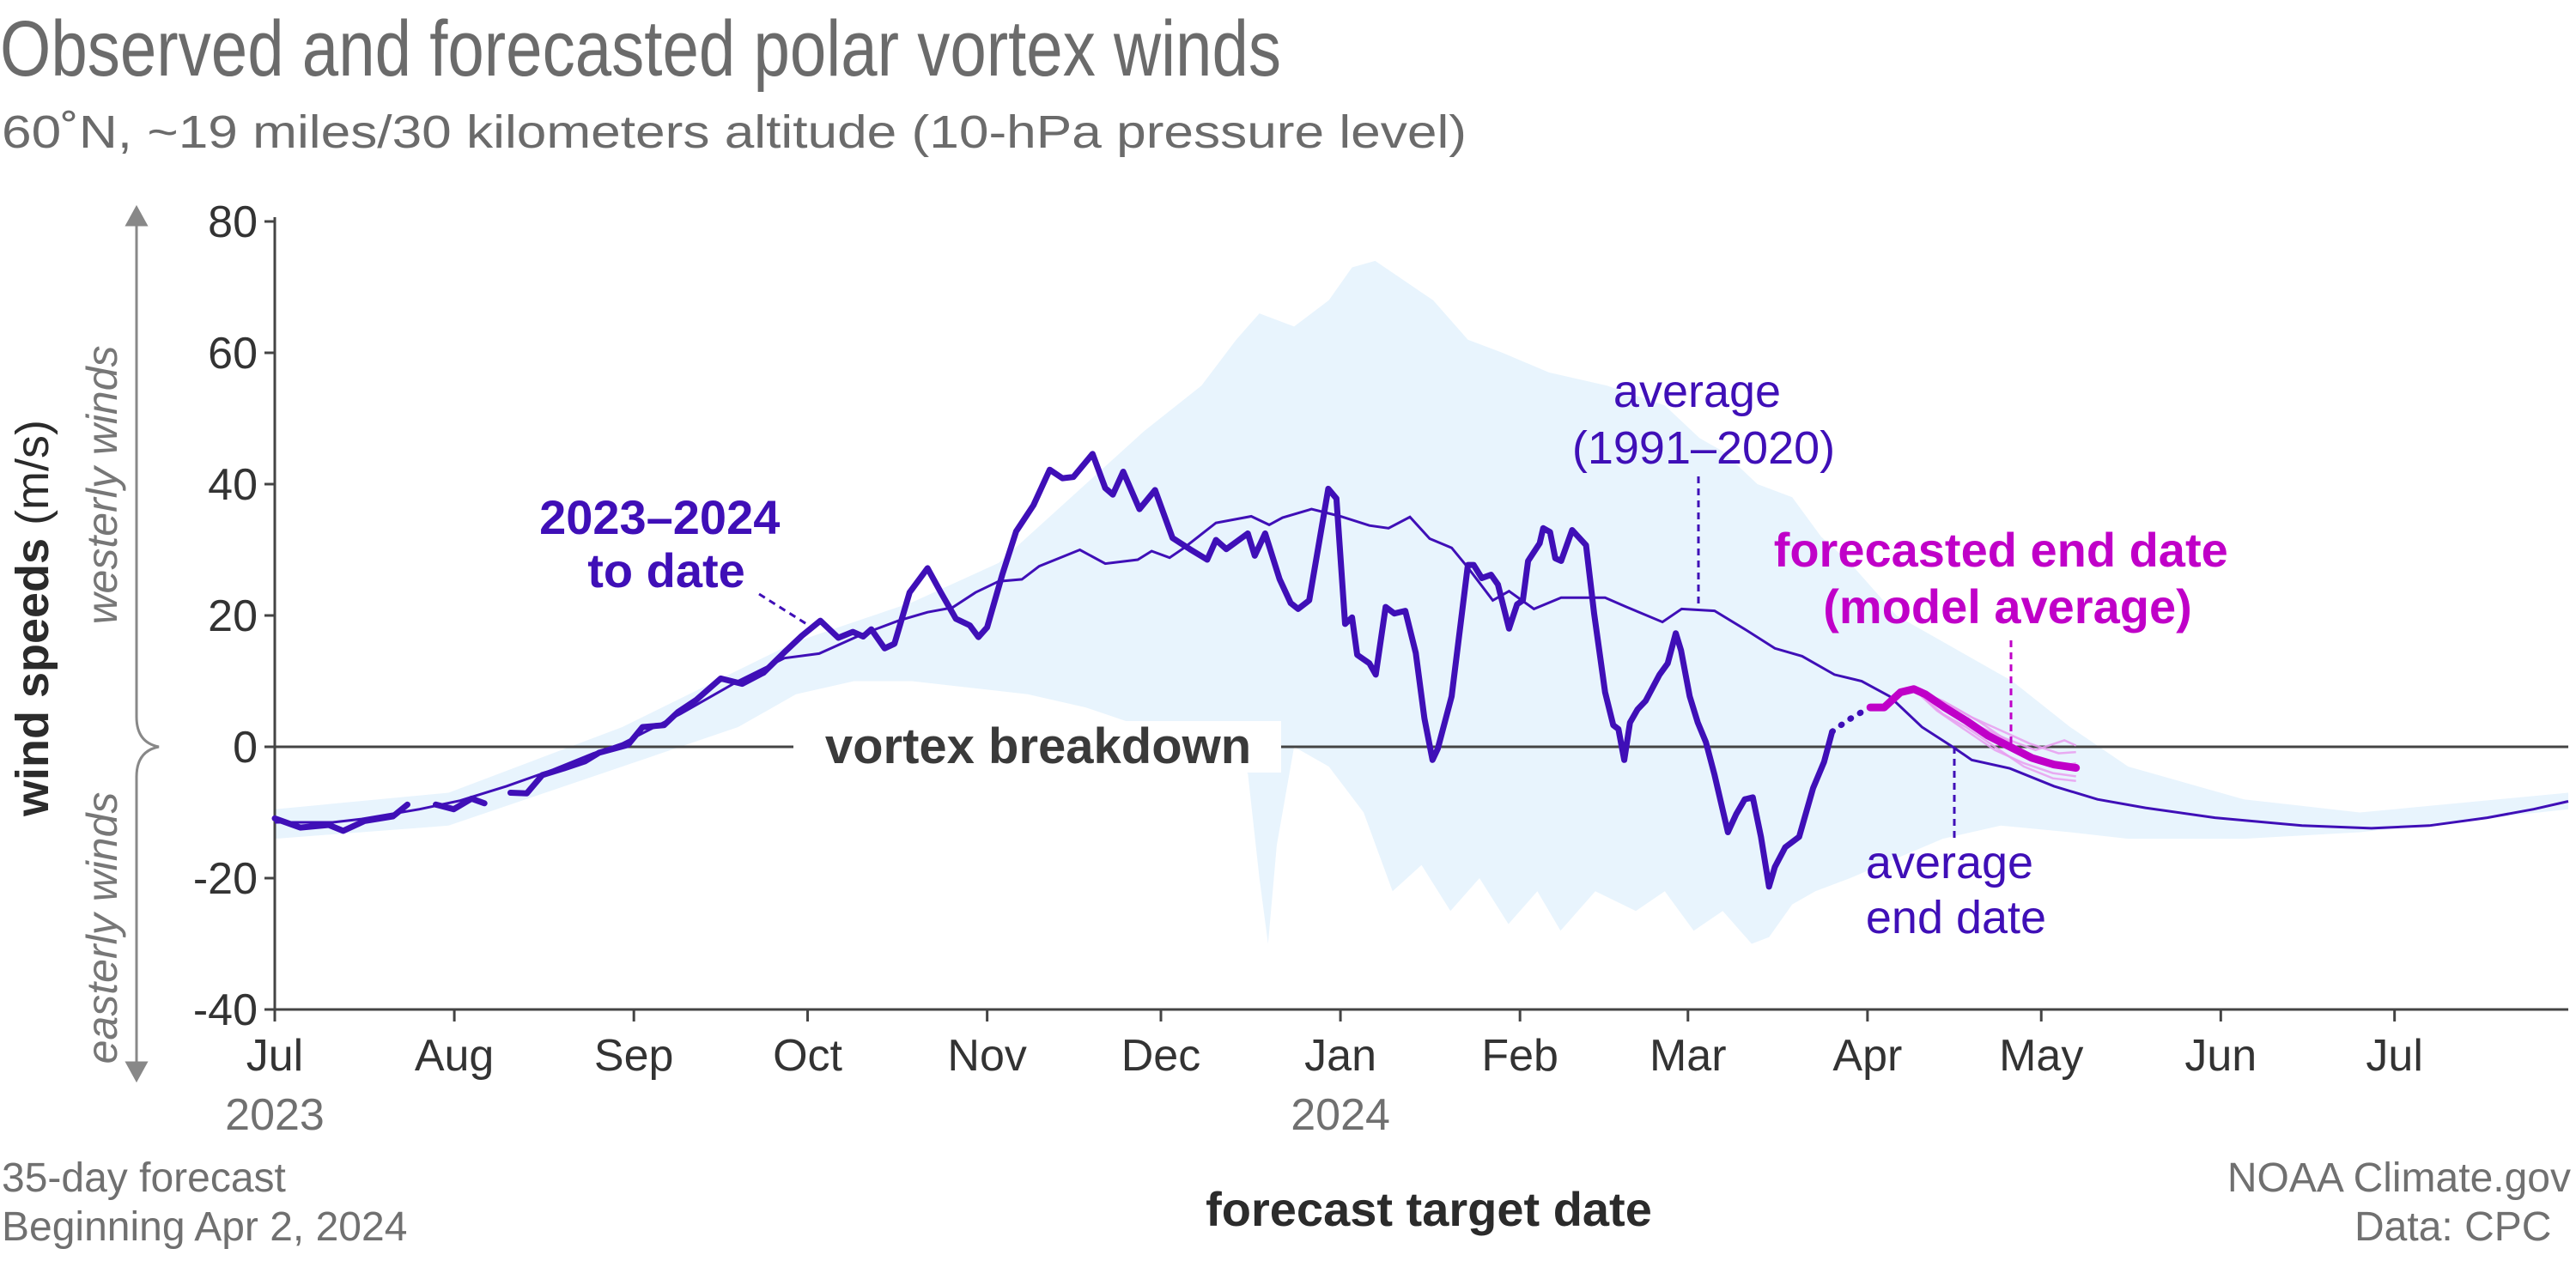  What do you see at coordinates (32, 678) in the screenshot?
I see `y-axis-title-bold: wind speeds` at bounding box center [32, 678].